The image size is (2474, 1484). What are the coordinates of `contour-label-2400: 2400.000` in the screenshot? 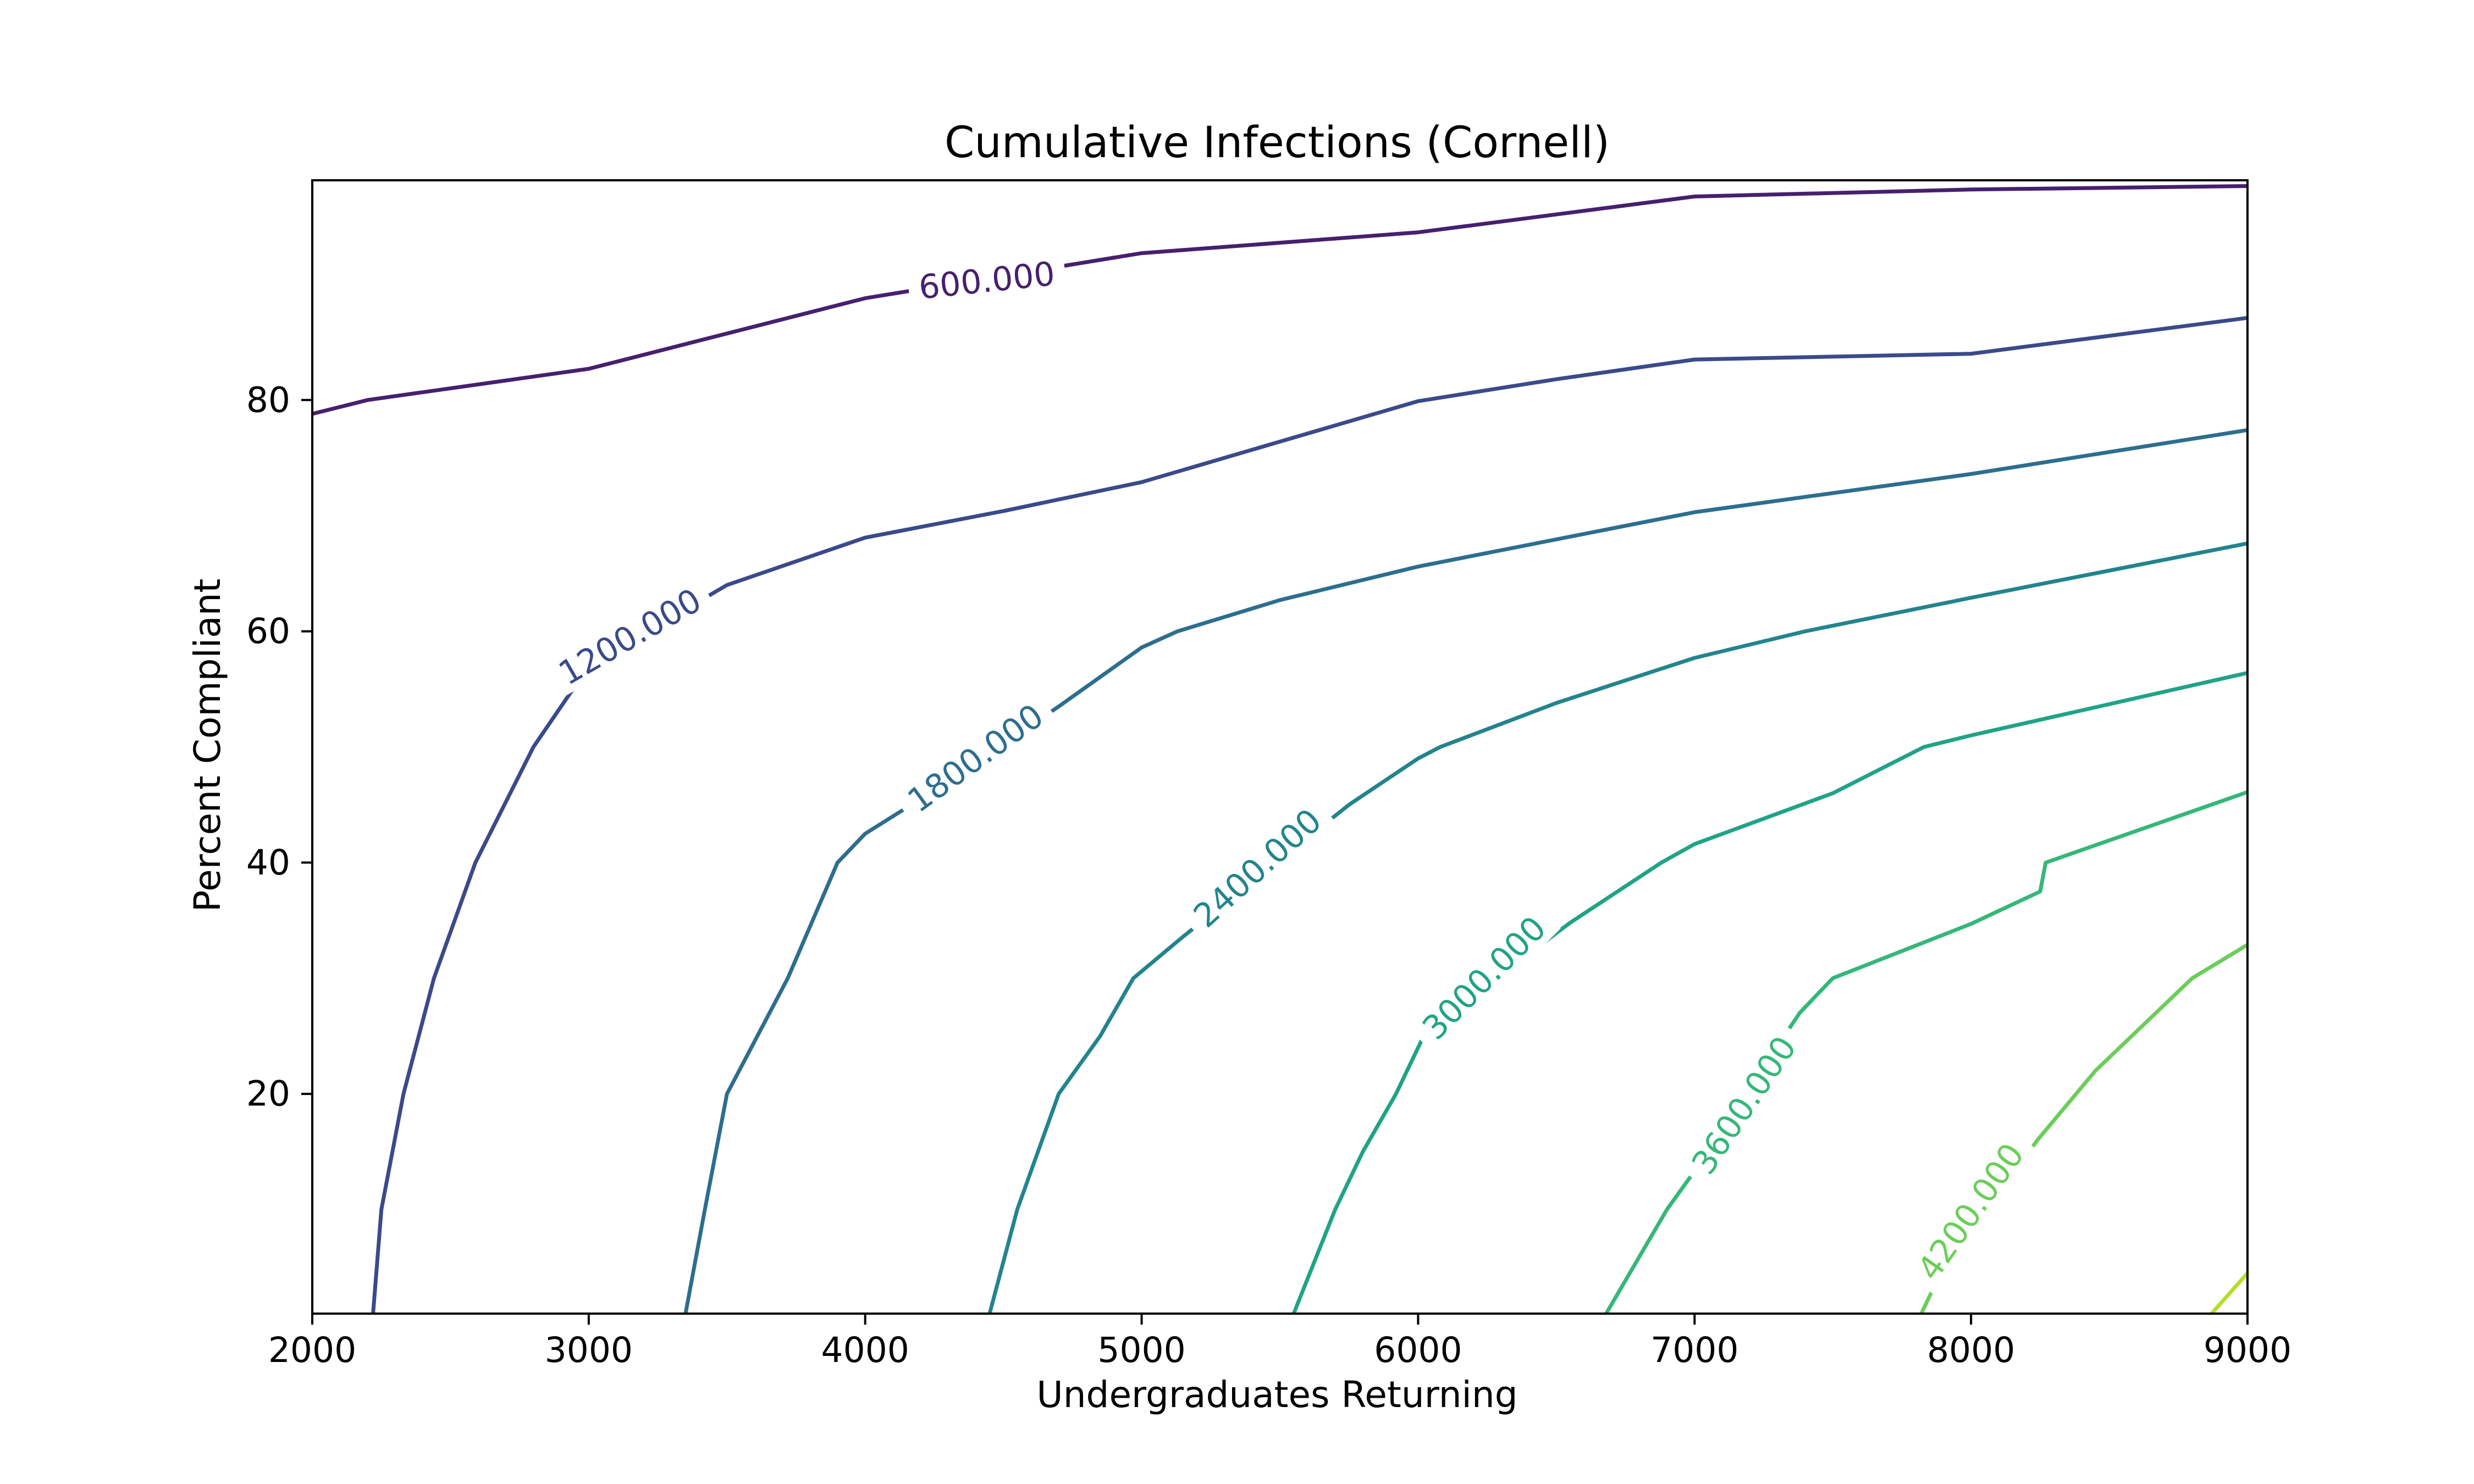 It's located at (1258, 868).